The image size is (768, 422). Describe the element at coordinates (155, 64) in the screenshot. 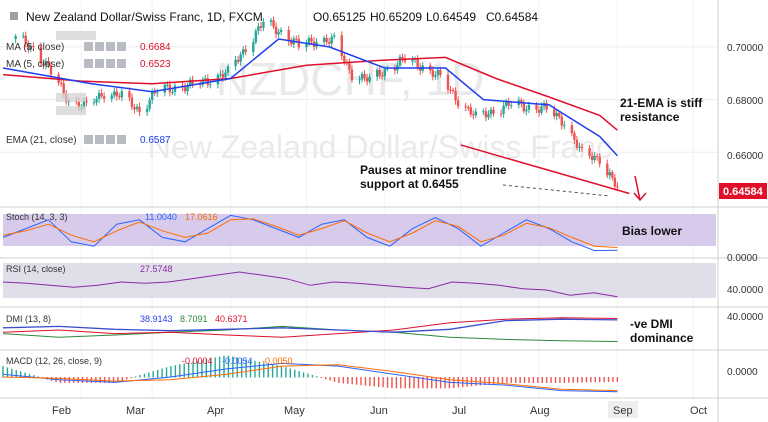

I see `price-legend-value: 0.6523` at that location.